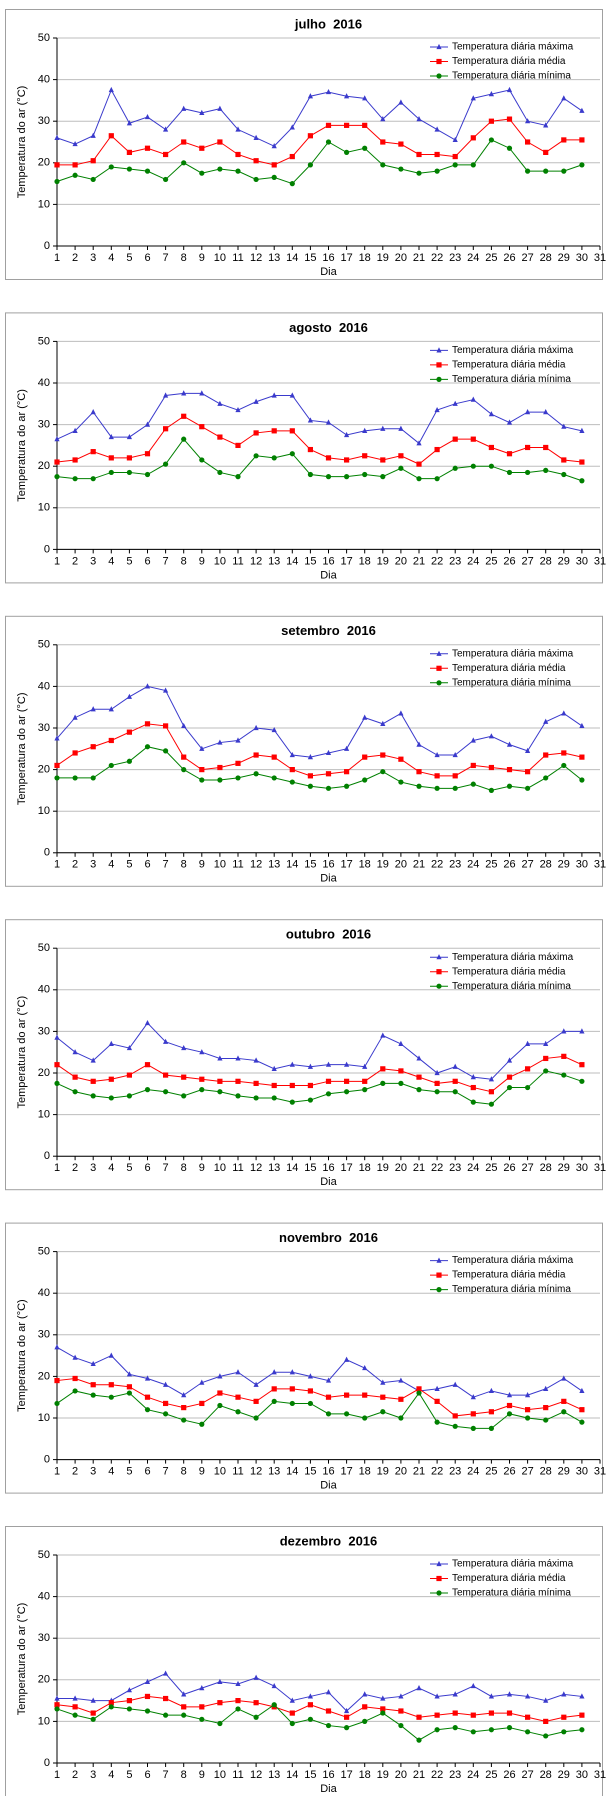 The image size is (608, 1801). Describe the element at coordinates (509, 61) in the screenshot. I see `legend-label: Temperatura diária média` at that location.